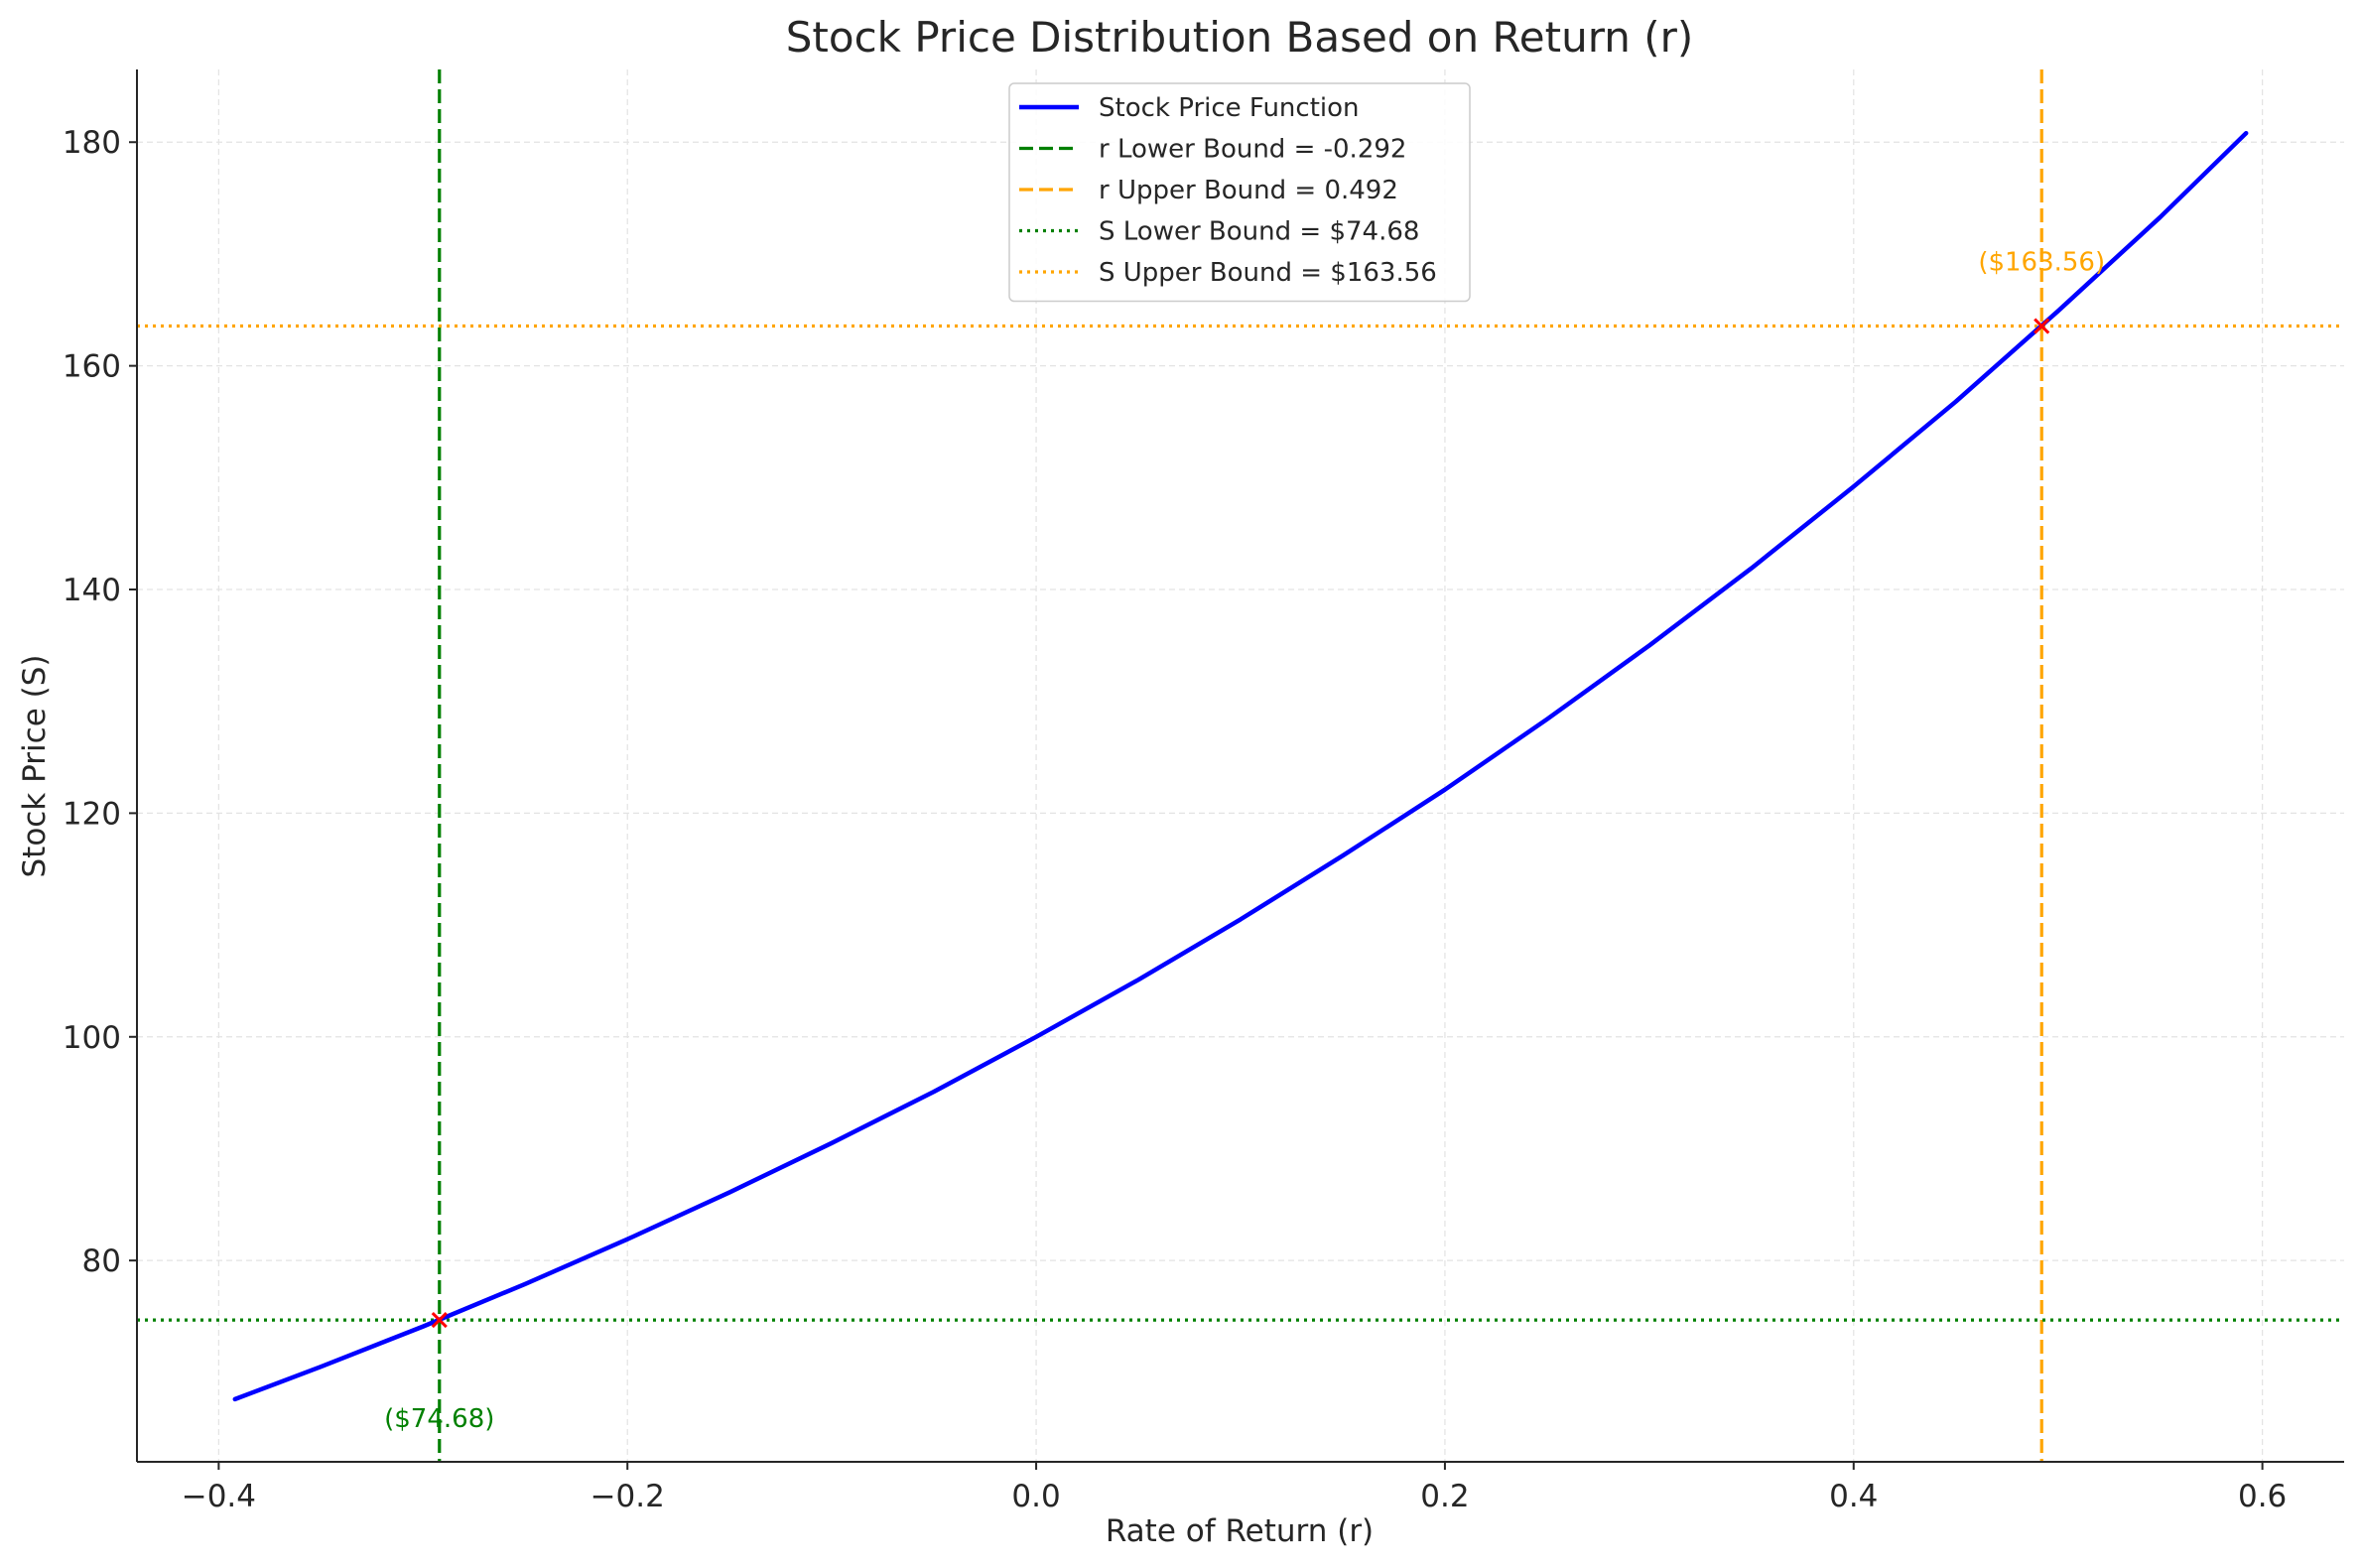  What do you see at coordinates (439, 1419) in the screenshot?
I see `annotation-1: ($74.68)` at bounding box center [439, 1419].